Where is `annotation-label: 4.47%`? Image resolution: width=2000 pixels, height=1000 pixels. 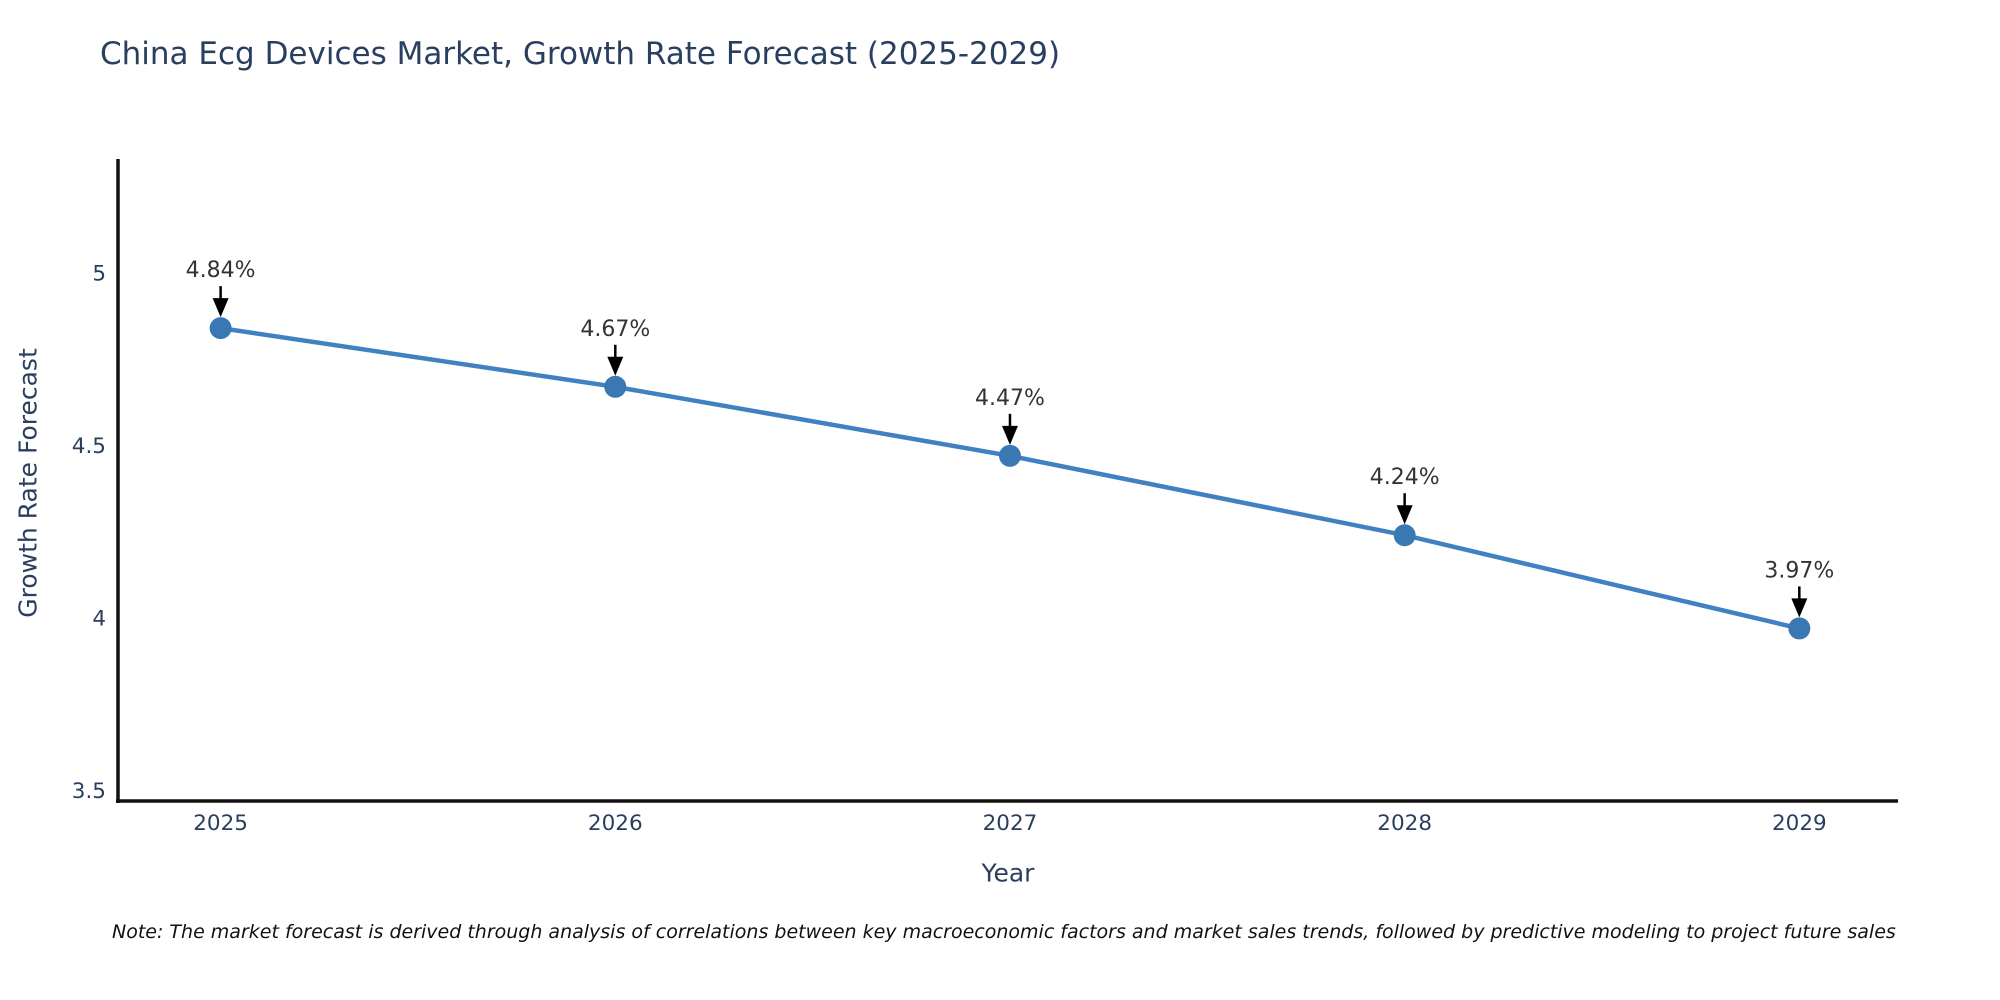 annotation-label: 4.47% is located at coordinates (1010, 398).